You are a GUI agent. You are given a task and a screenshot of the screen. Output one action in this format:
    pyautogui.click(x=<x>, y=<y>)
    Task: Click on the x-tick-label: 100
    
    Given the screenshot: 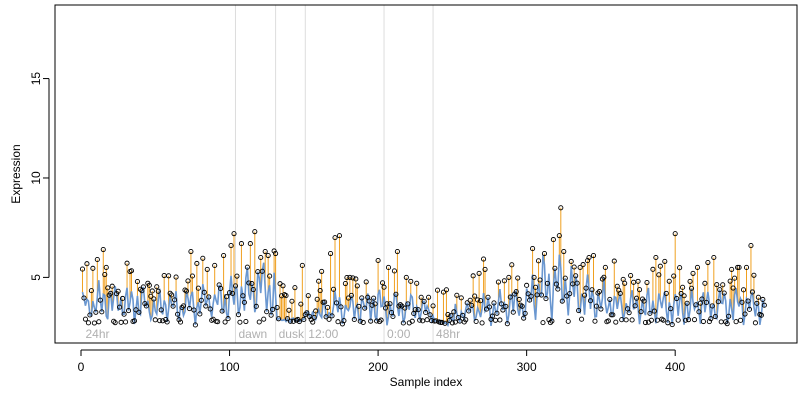 What is the action you would take?
    pyautogui.click(x=230, y=367)
    